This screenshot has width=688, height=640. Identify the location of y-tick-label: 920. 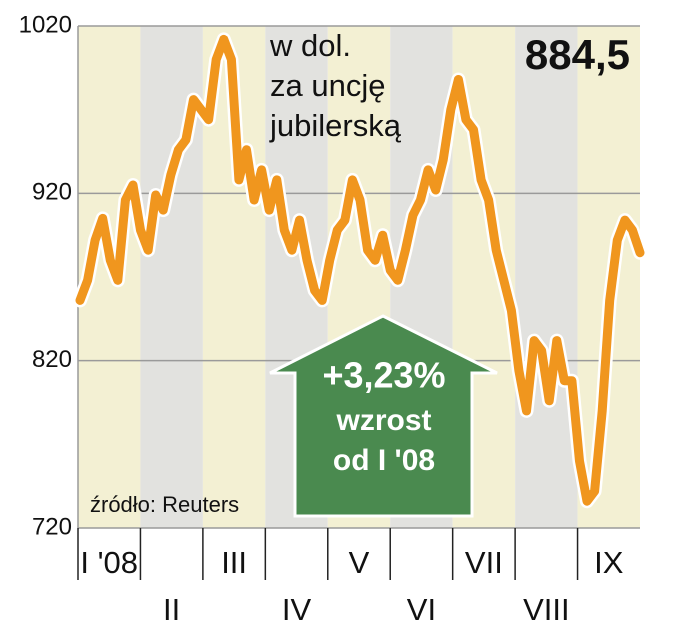
(52, 192).